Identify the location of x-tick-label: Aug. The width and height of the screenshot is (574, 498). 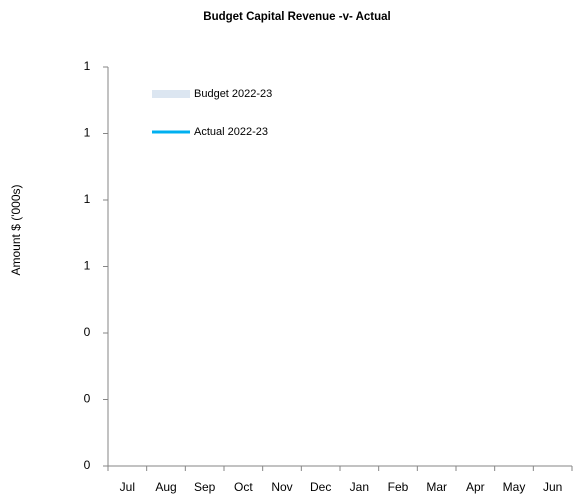
(165, 487).